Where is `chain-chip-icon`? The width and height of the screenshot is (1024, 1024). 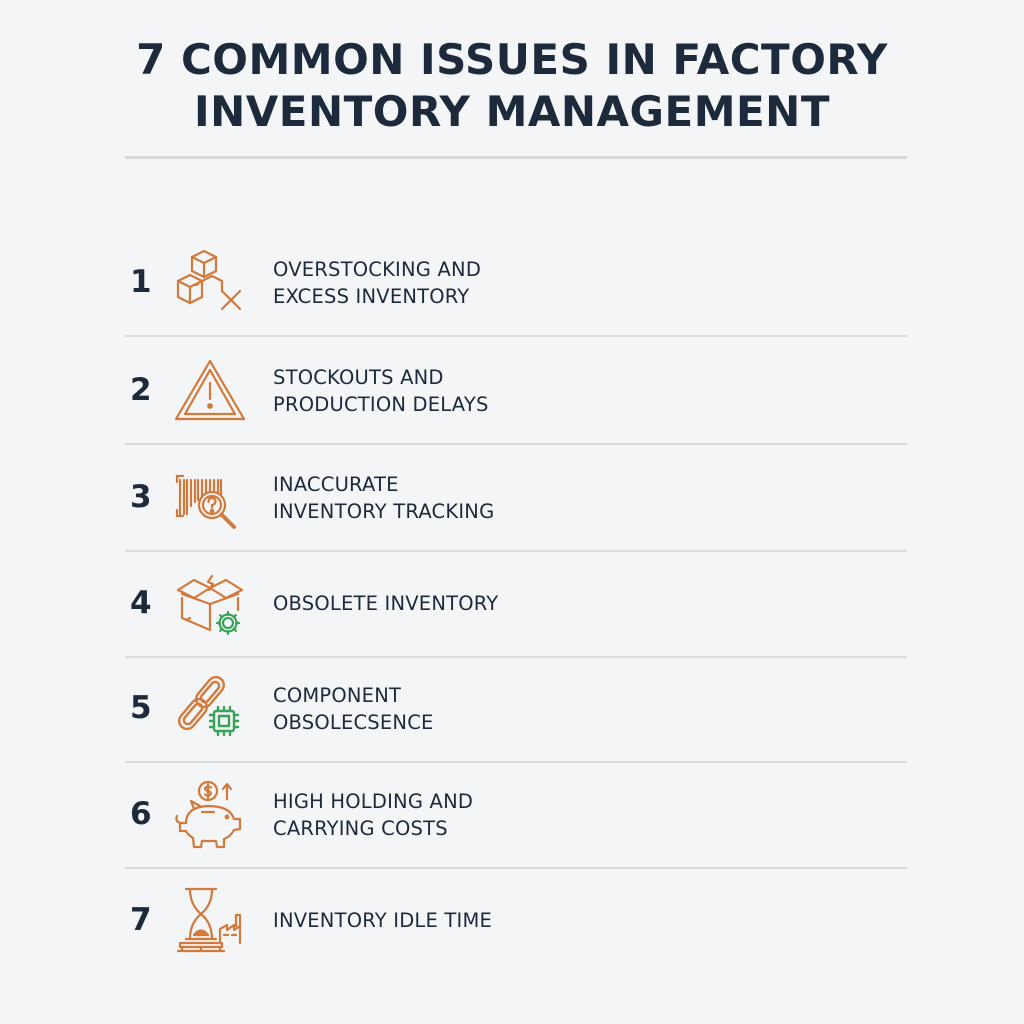 chain-chip-icon is located at coordinates (211, 709).